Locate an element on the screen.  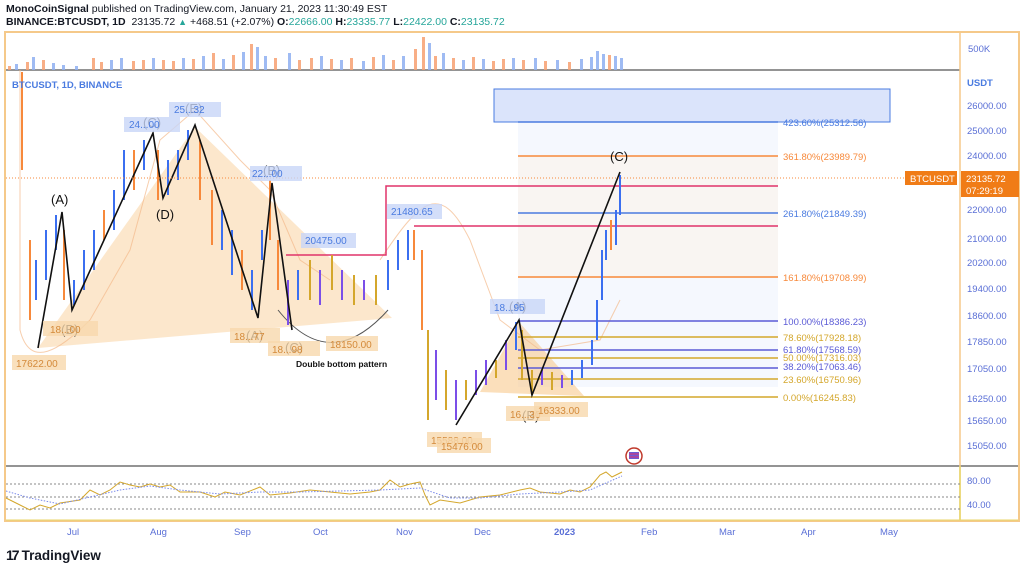
fib-label-50: 50.00%(17316.03) is located at coordinates (822, 358).